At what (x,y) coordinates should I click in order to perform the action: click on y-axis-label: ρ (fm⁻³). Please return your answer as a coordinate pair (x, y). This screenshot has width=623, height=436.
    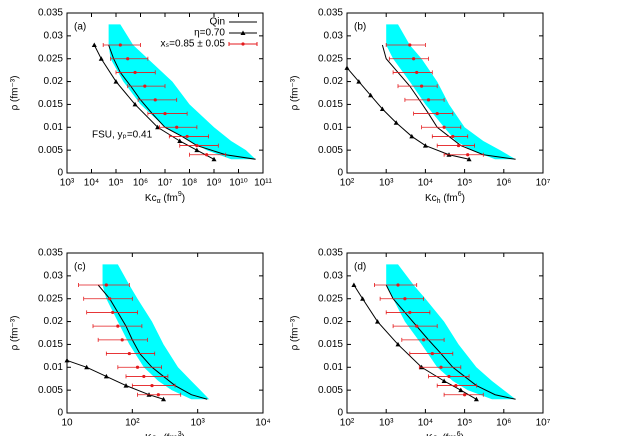
    Looking at the image, I should click on (15, 93).